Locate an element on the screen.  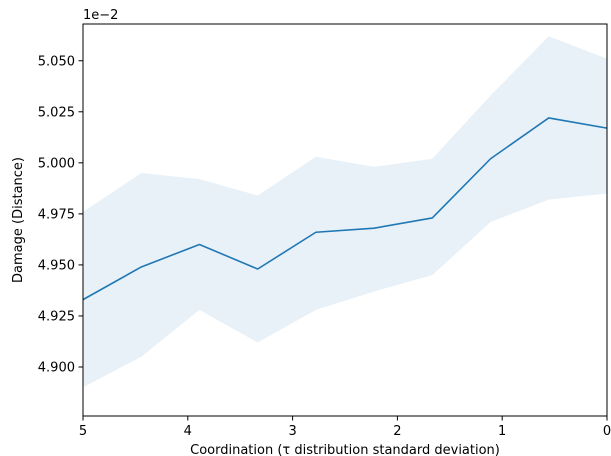
y-tick-label: 5.050 is located at coordinates (56, 61).